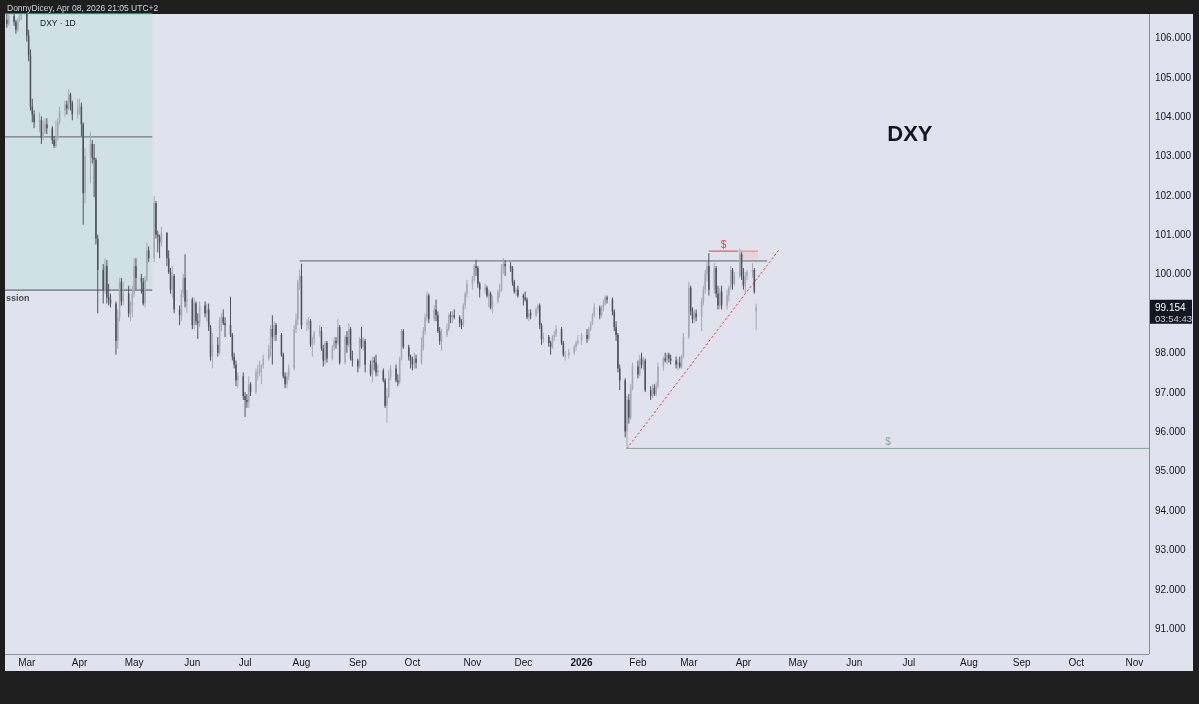 The image size is (1199, 704). Describe the element at coordinates (1171, 471) in the screenshot. I see `y-tick-label: 95.000` at that location.